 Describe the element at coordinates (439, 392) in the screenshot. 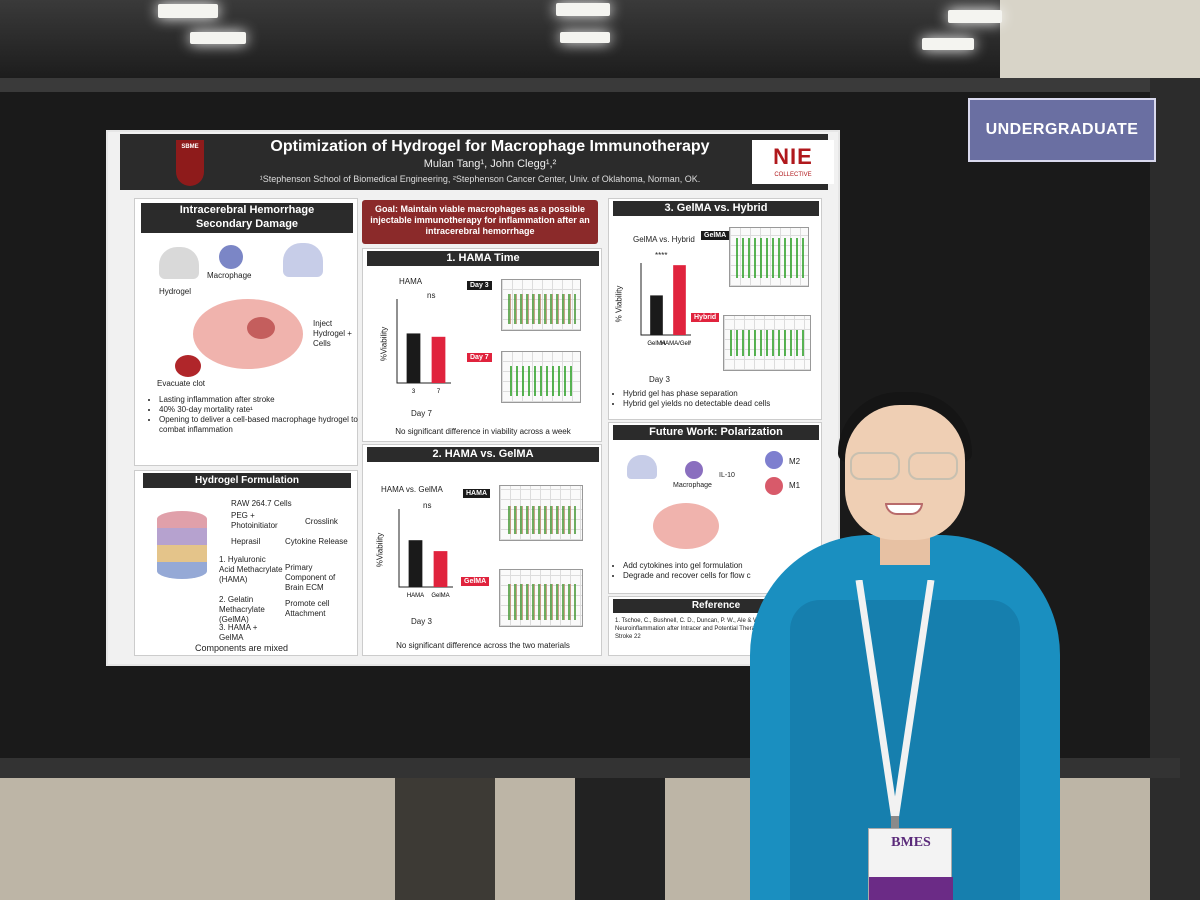

I see `tick-label: 7` at that location.